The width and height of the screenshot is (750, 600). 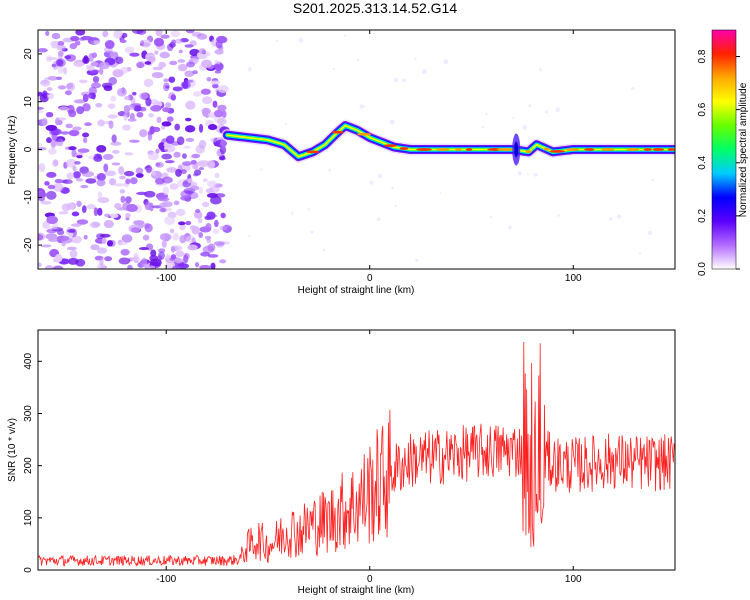 What do you see at coordinates (573, 278) in the screenshot?
I see `spectrogram-x-tick-label: 100` at bounding box center [573, 278].